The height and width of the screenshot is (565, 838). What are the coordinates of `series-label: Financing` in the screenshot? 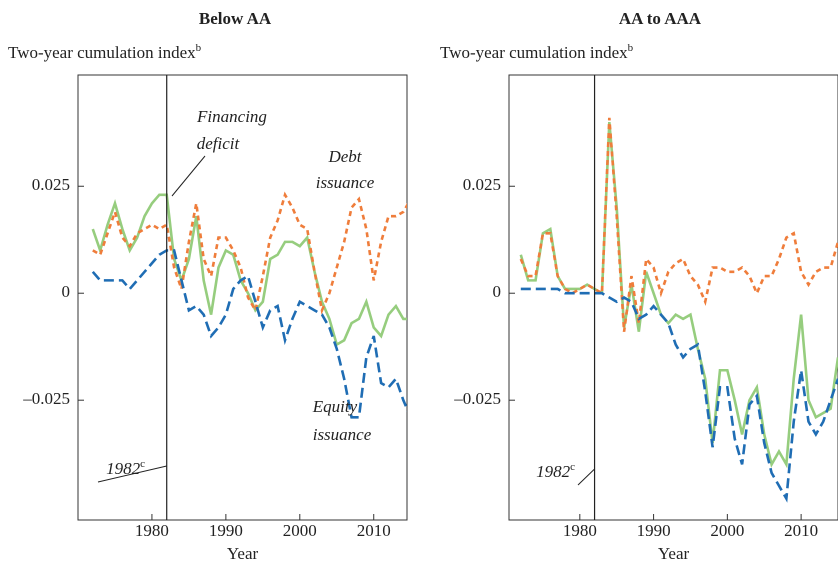 It's located at (231, 116).